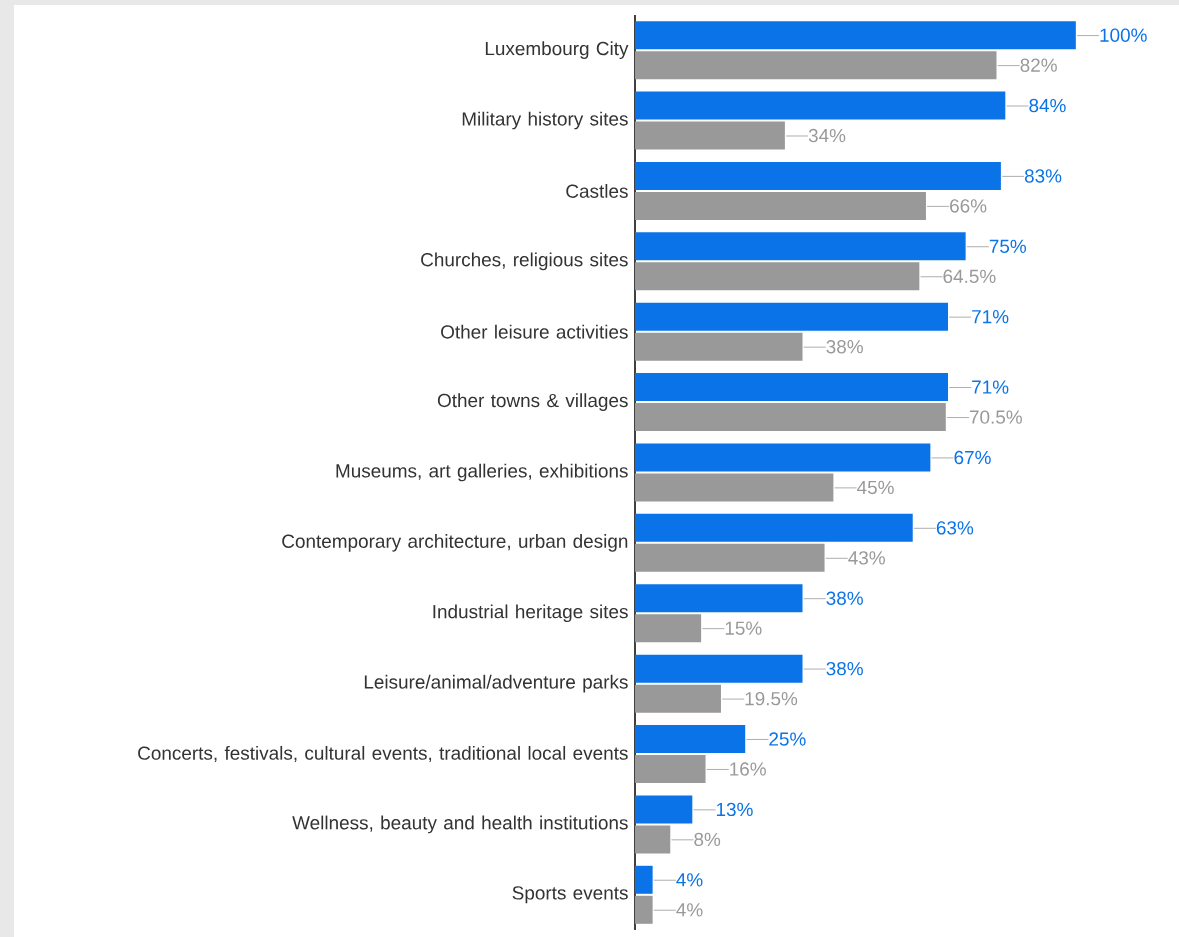 The image size is (1179, 937). Describe the element at coordinates (1038, 65) in the screenshot. I see `data-label: 82%` at that location.